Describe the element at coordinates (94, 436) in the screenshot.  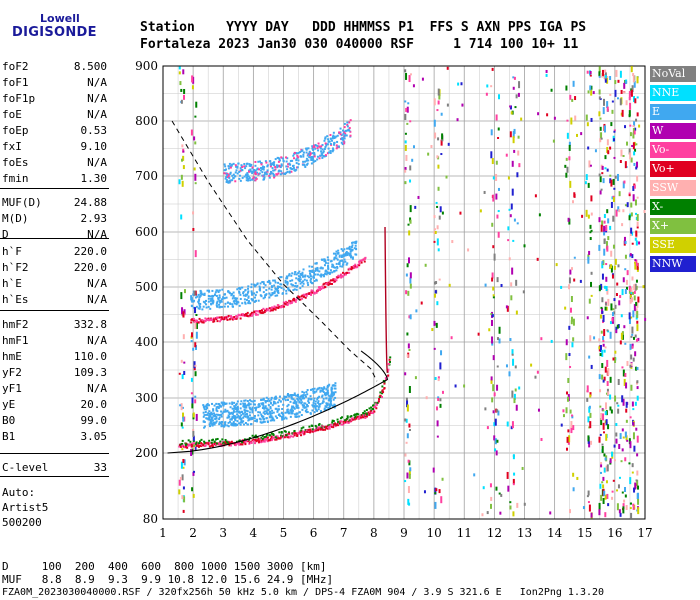
I see `param-value: 3.05` at that location.